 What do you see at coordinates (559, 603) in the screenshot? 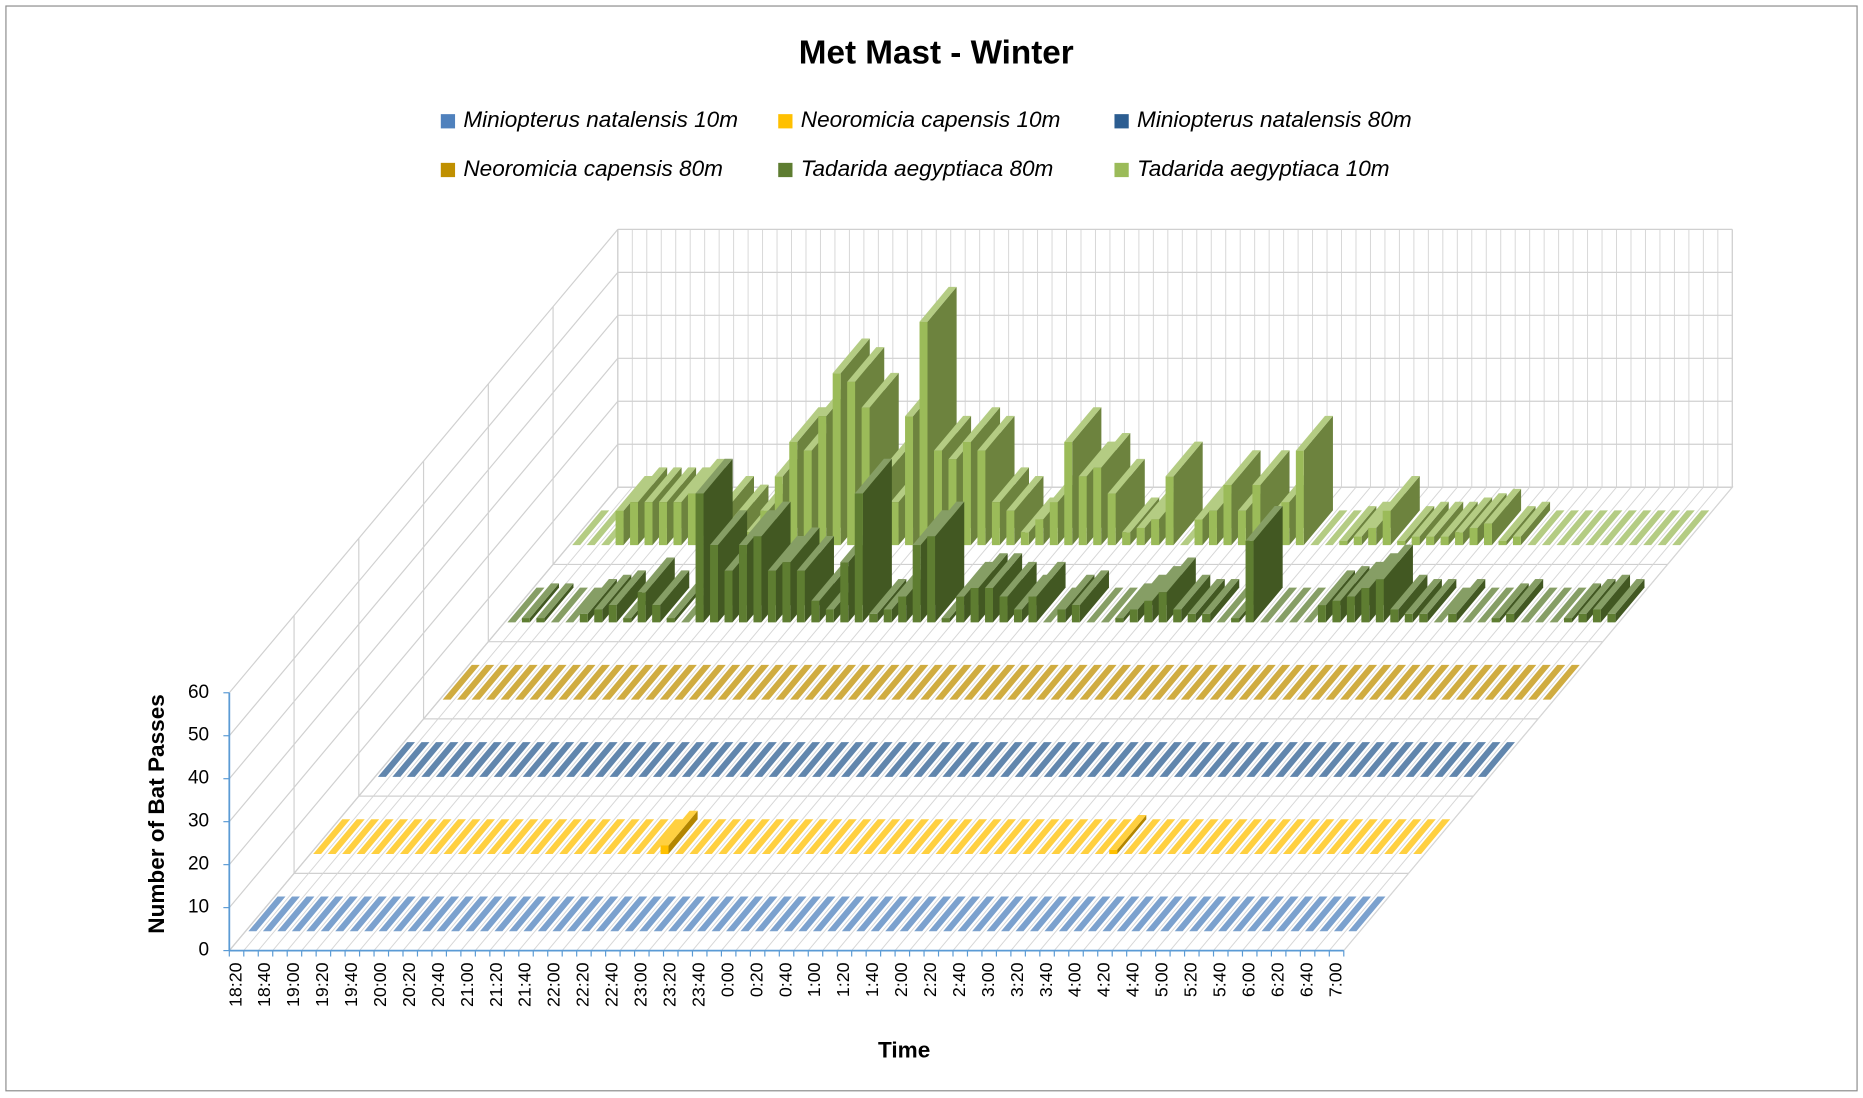
I see `bar-side` at bounding box center [559, 603].